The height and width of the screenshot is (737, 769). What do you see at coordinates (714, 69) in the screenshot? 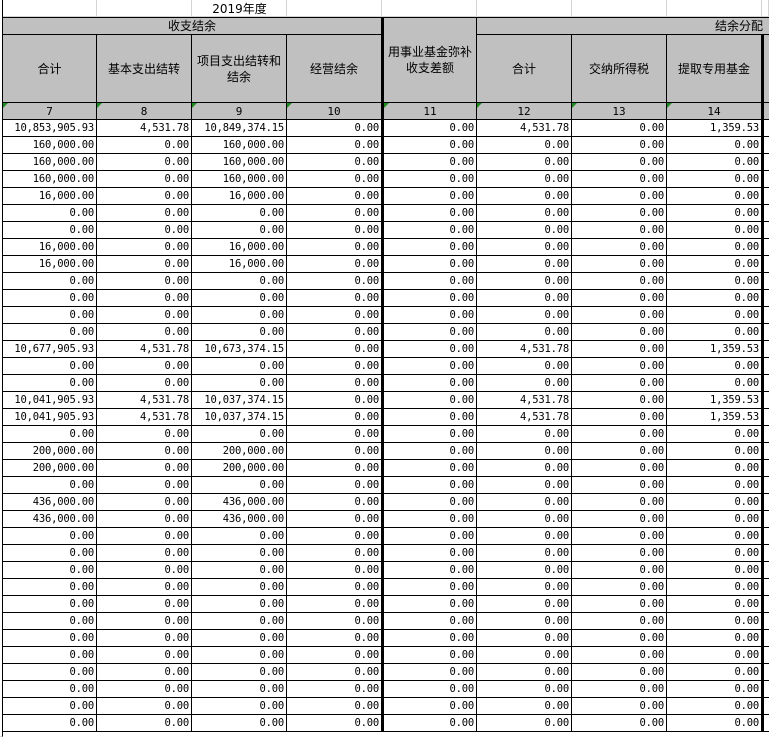
I see `column-header: 提取专用基金` at bounding box center [714, 69].